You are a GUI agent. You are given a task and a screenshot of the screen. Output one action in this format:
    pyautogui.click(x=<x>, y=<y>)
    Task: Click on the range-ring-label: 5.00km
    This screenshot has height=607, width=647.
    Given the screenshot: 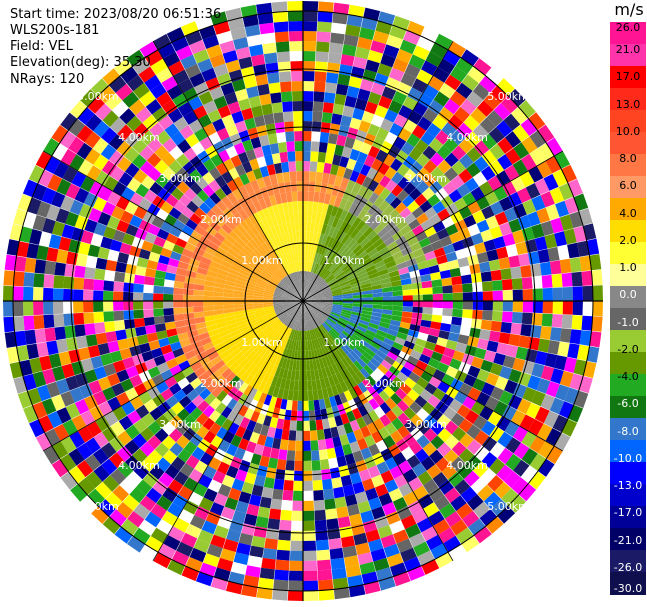 What is the action you would take?
    pyautogui.click(x=508, y=96)
    